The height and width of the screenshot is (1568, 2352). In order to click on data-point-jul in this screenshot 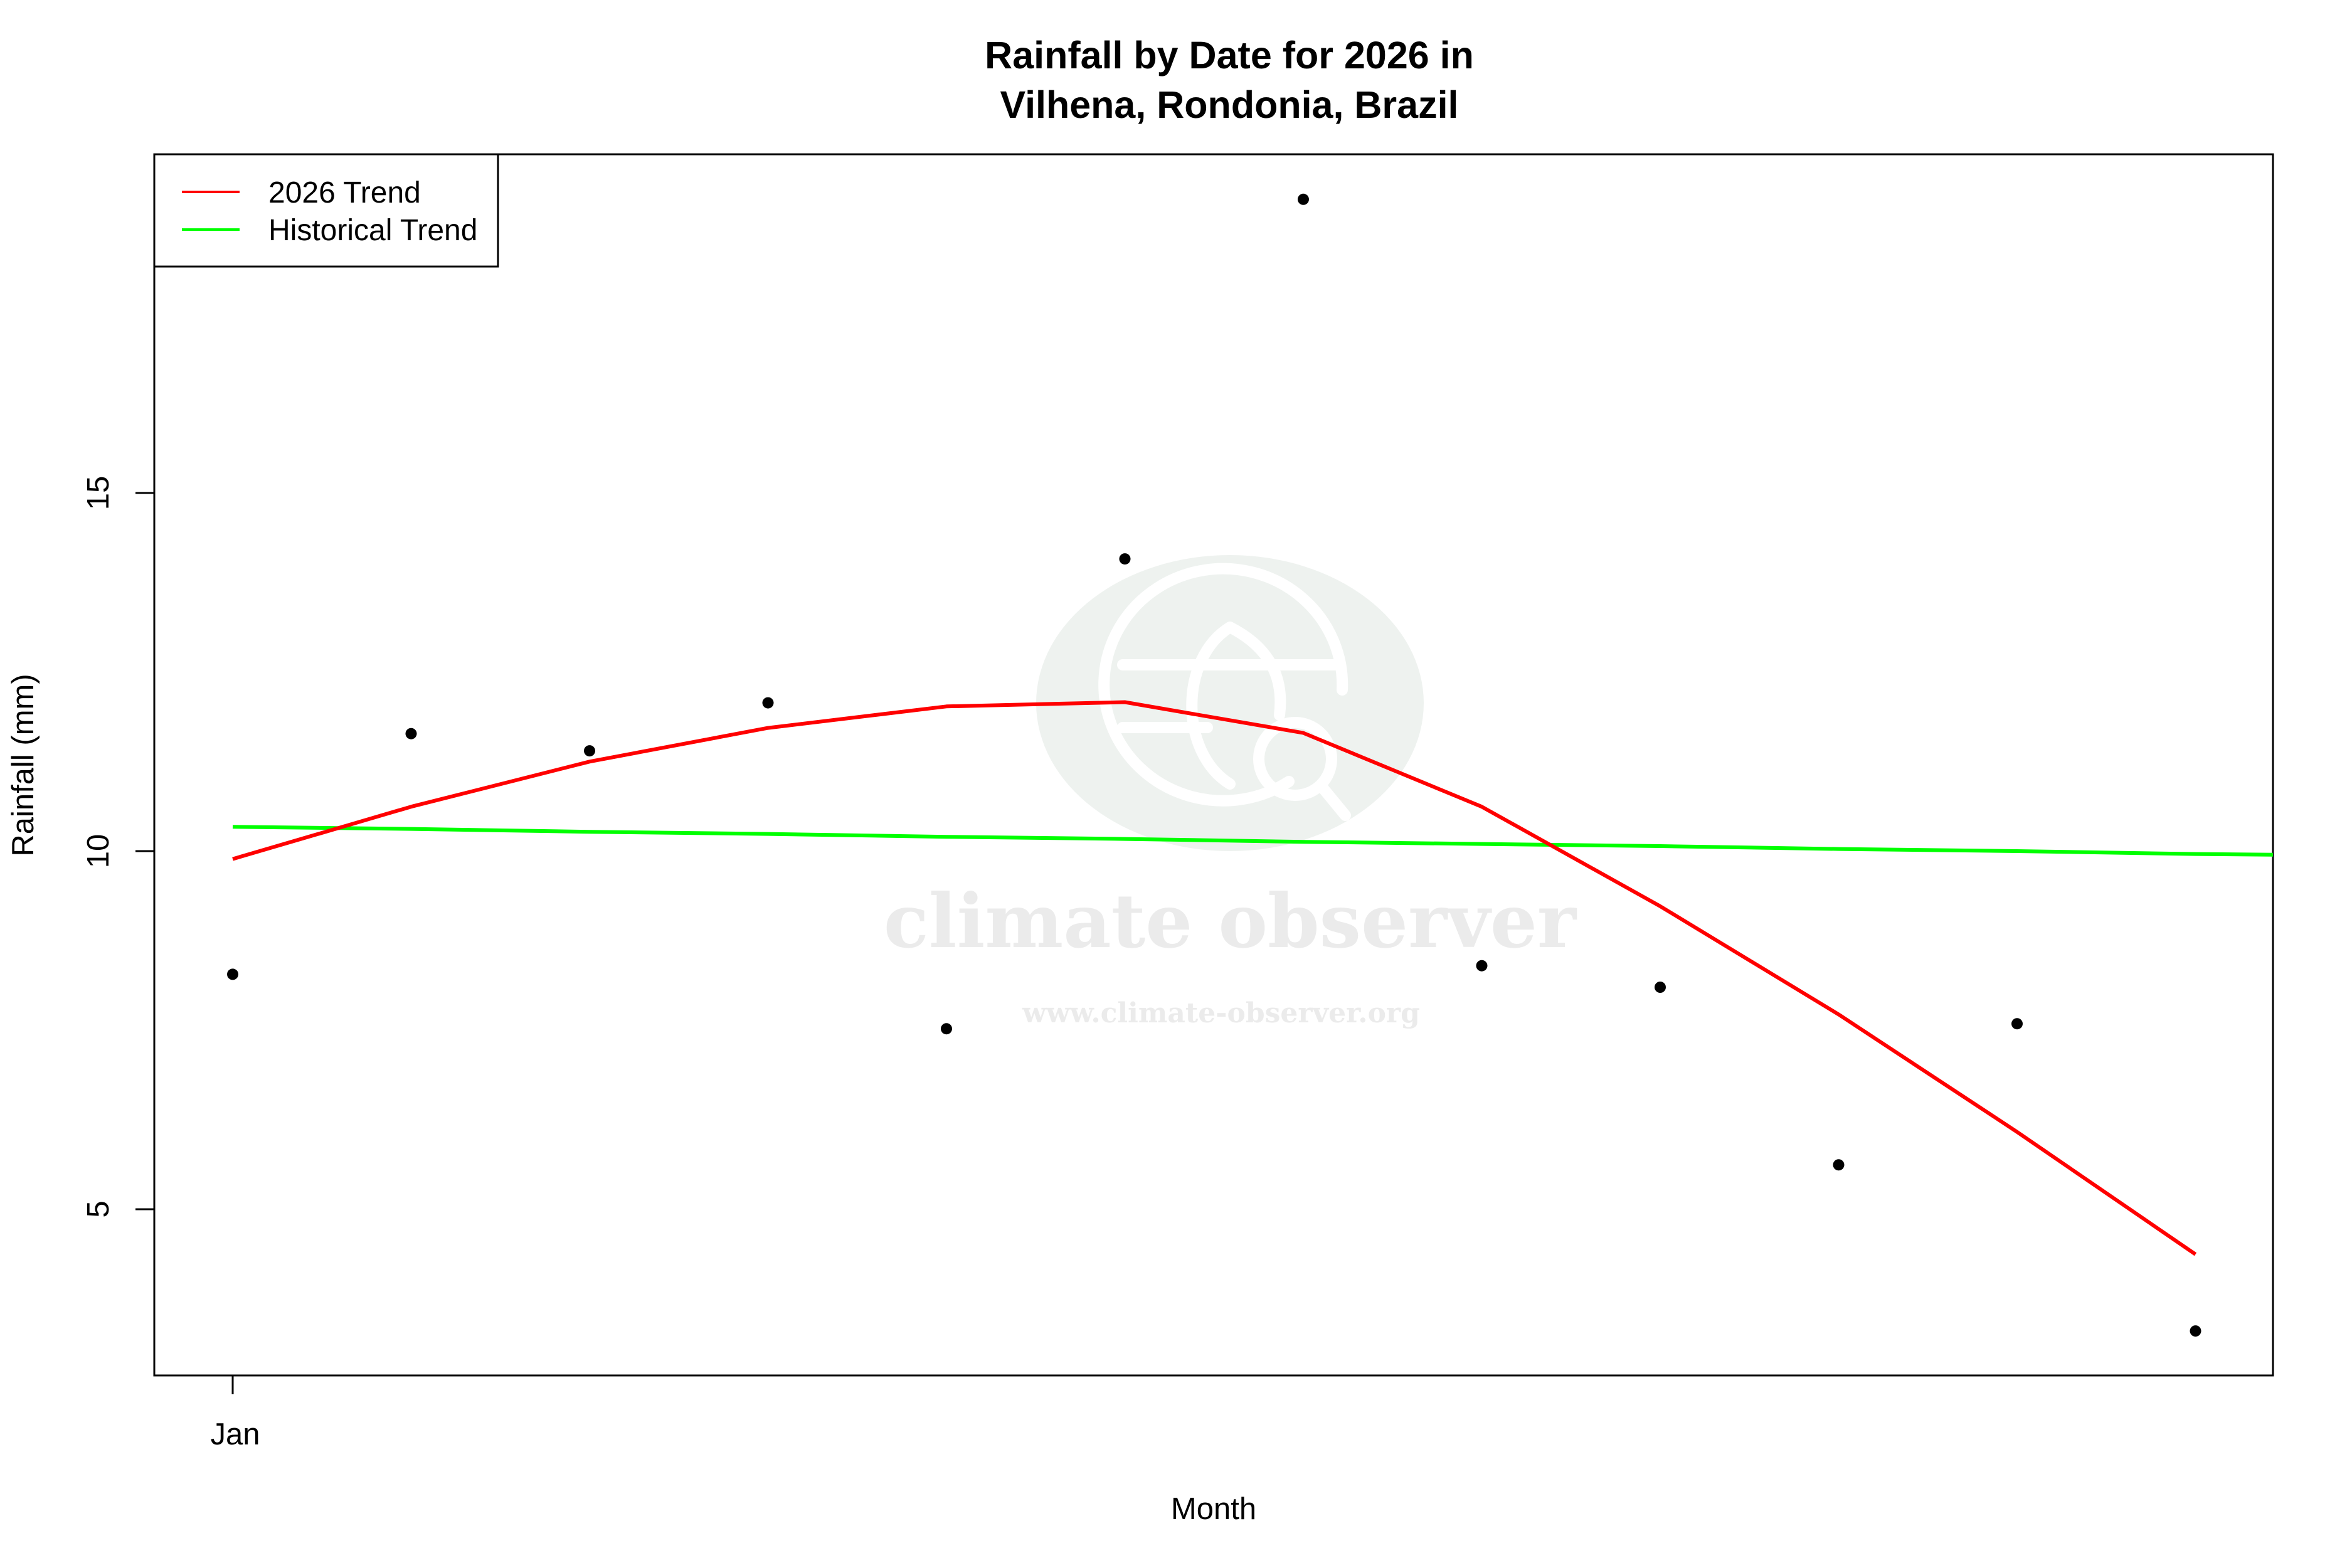, I will do `click(1303, 199)`.